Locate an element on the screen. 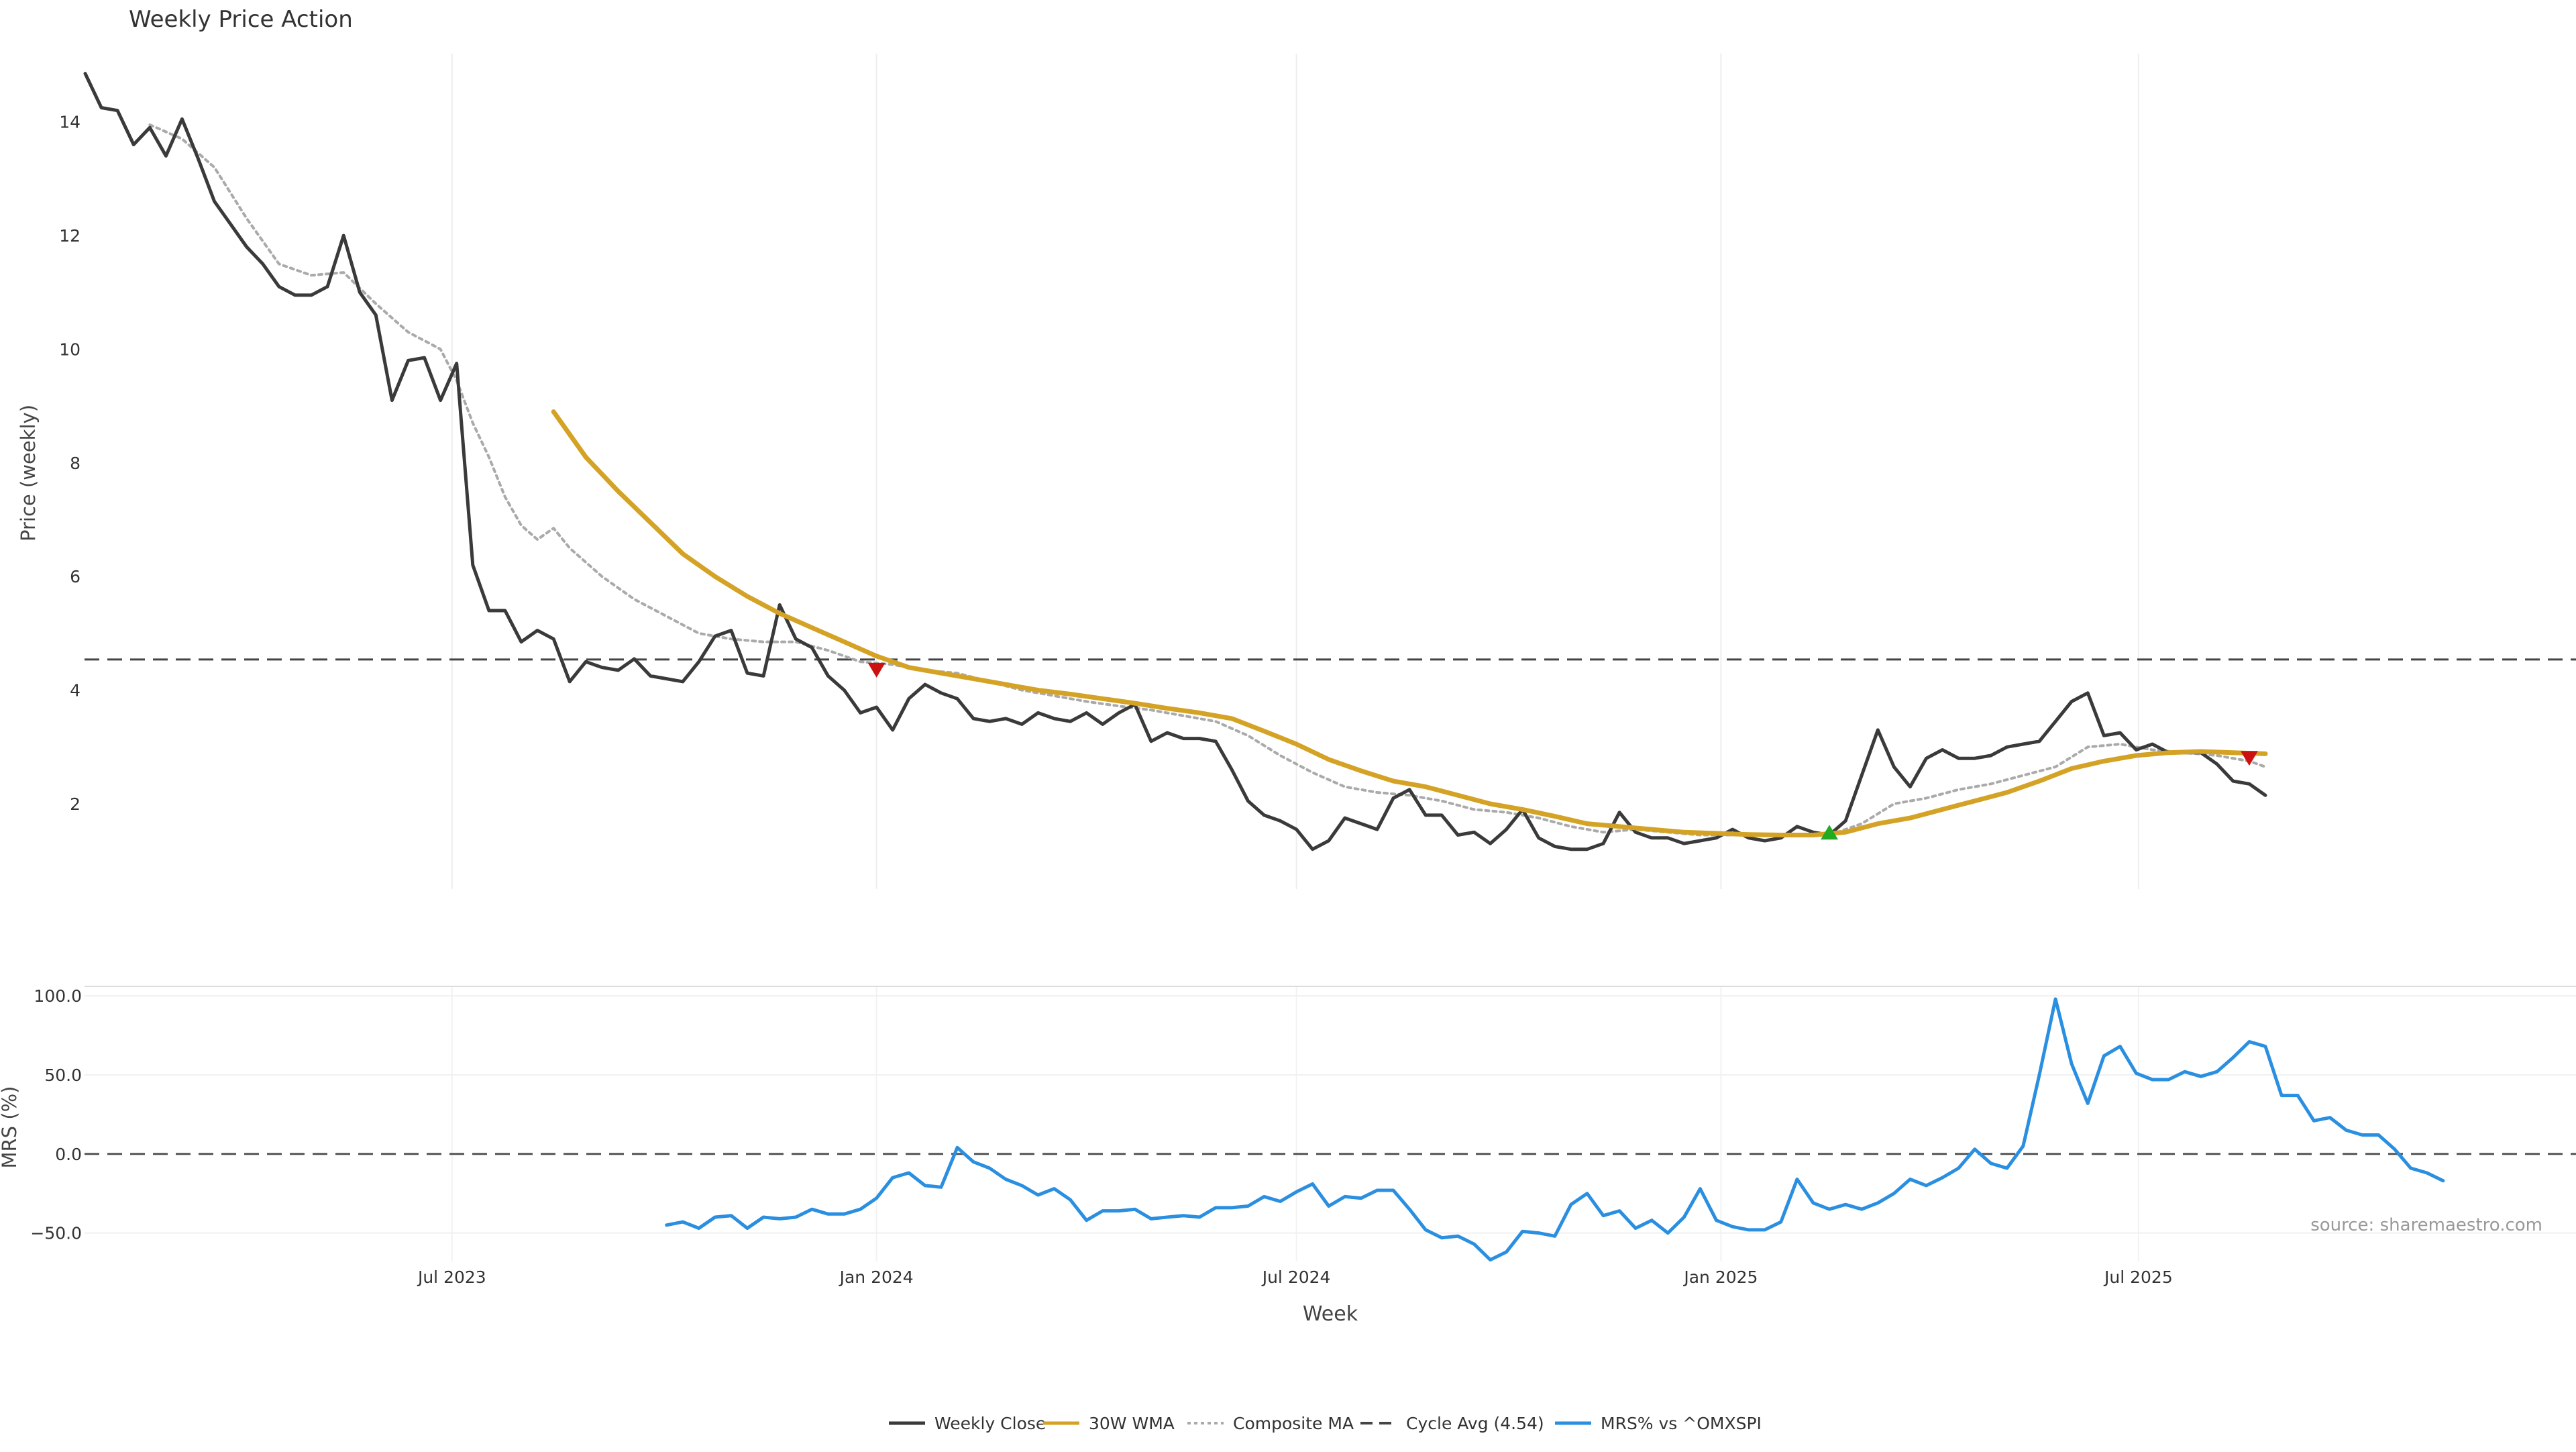 The image size is (2576, 1452). legend-label: Cycle Avg (4.54) is located at coordinates (1475, 1424).